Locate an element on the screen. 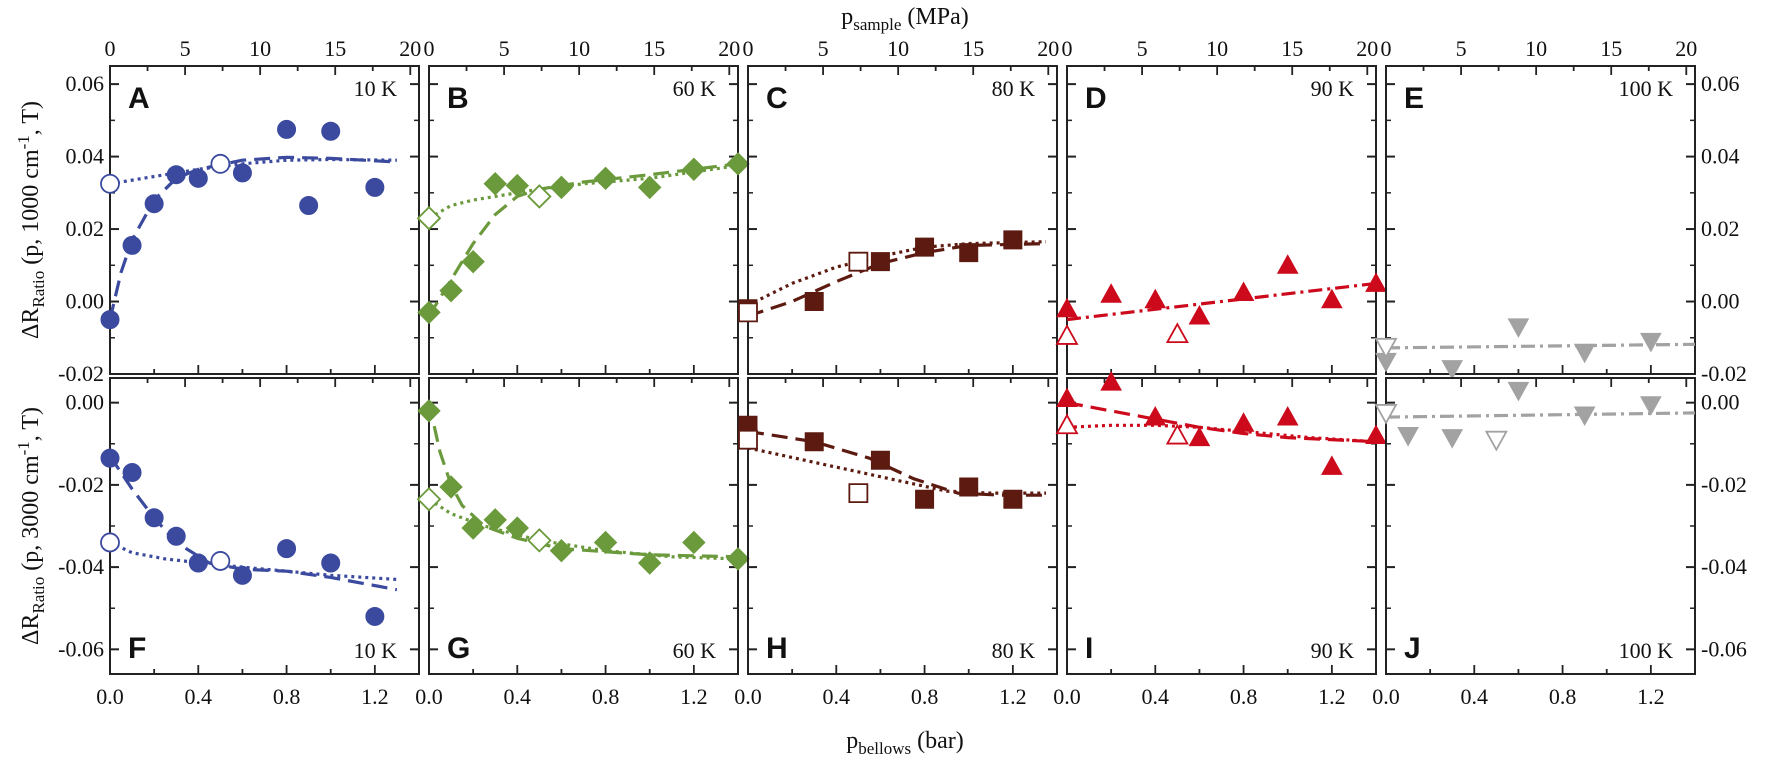 This screenshot has width=1772, height=784. panel-letter: A is located at coordinates (139, 98).